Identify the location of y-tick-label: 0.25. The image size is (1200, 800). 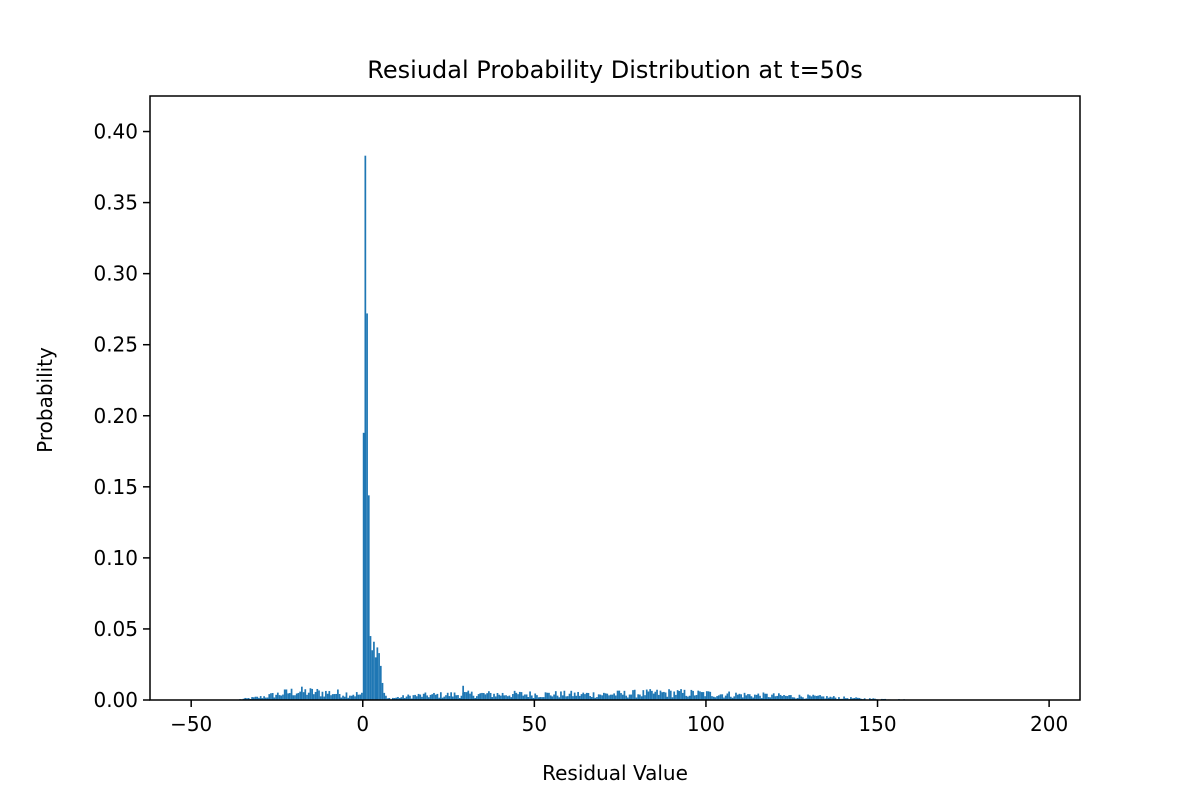
(115, 345).